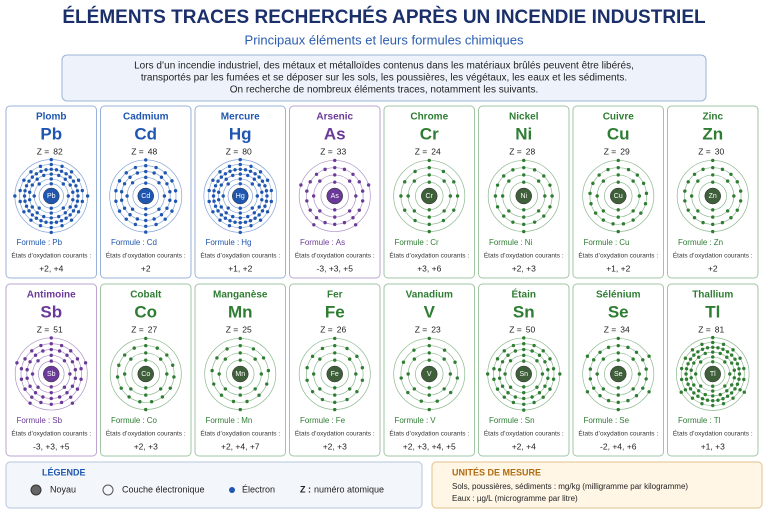 The width and height of the screenshot is (768, 517). Describe the element at coordinates (384, 78) in the screenshot. I see `intro-box` at that location.